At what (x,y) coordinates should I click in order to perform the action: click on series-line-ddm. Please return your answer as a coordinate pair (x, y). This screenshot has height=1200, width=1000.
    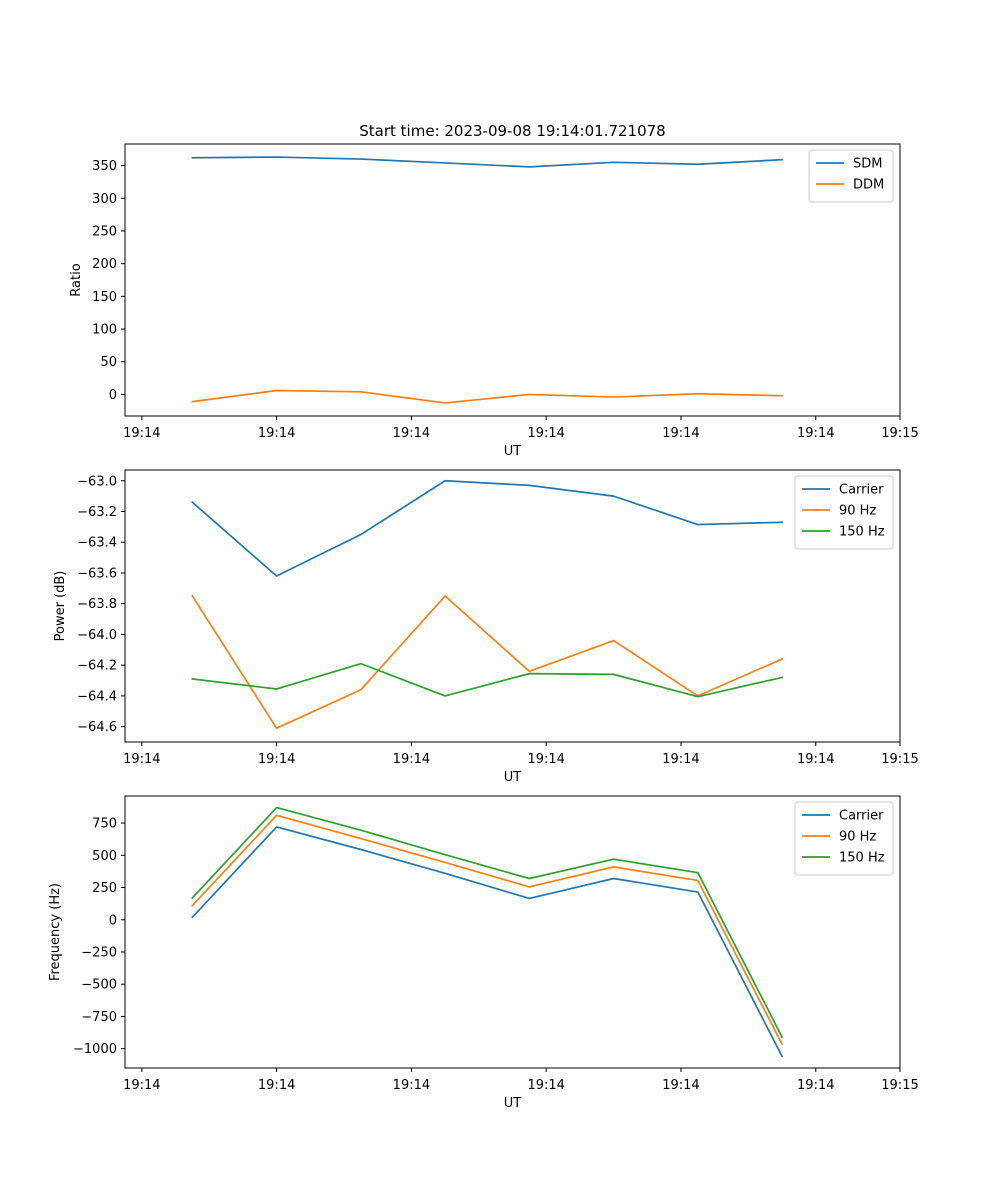
    Looking at the image, I should click on (487, 396).